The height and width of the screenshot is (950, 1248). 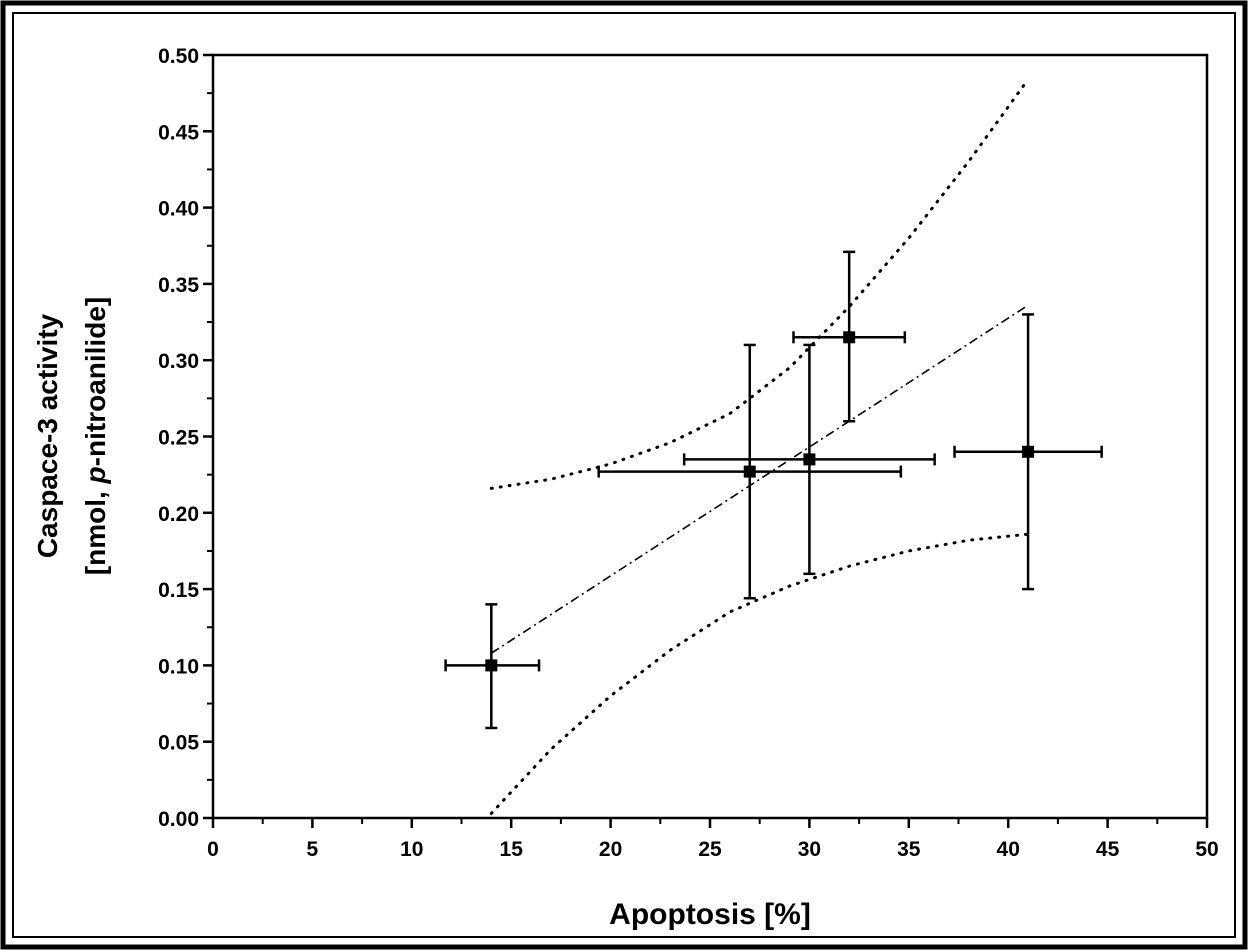 What do you see at coordinates (809, 849) in the screenshot?
I see `x-tick-label: 30` at bounding box center [809, 849].